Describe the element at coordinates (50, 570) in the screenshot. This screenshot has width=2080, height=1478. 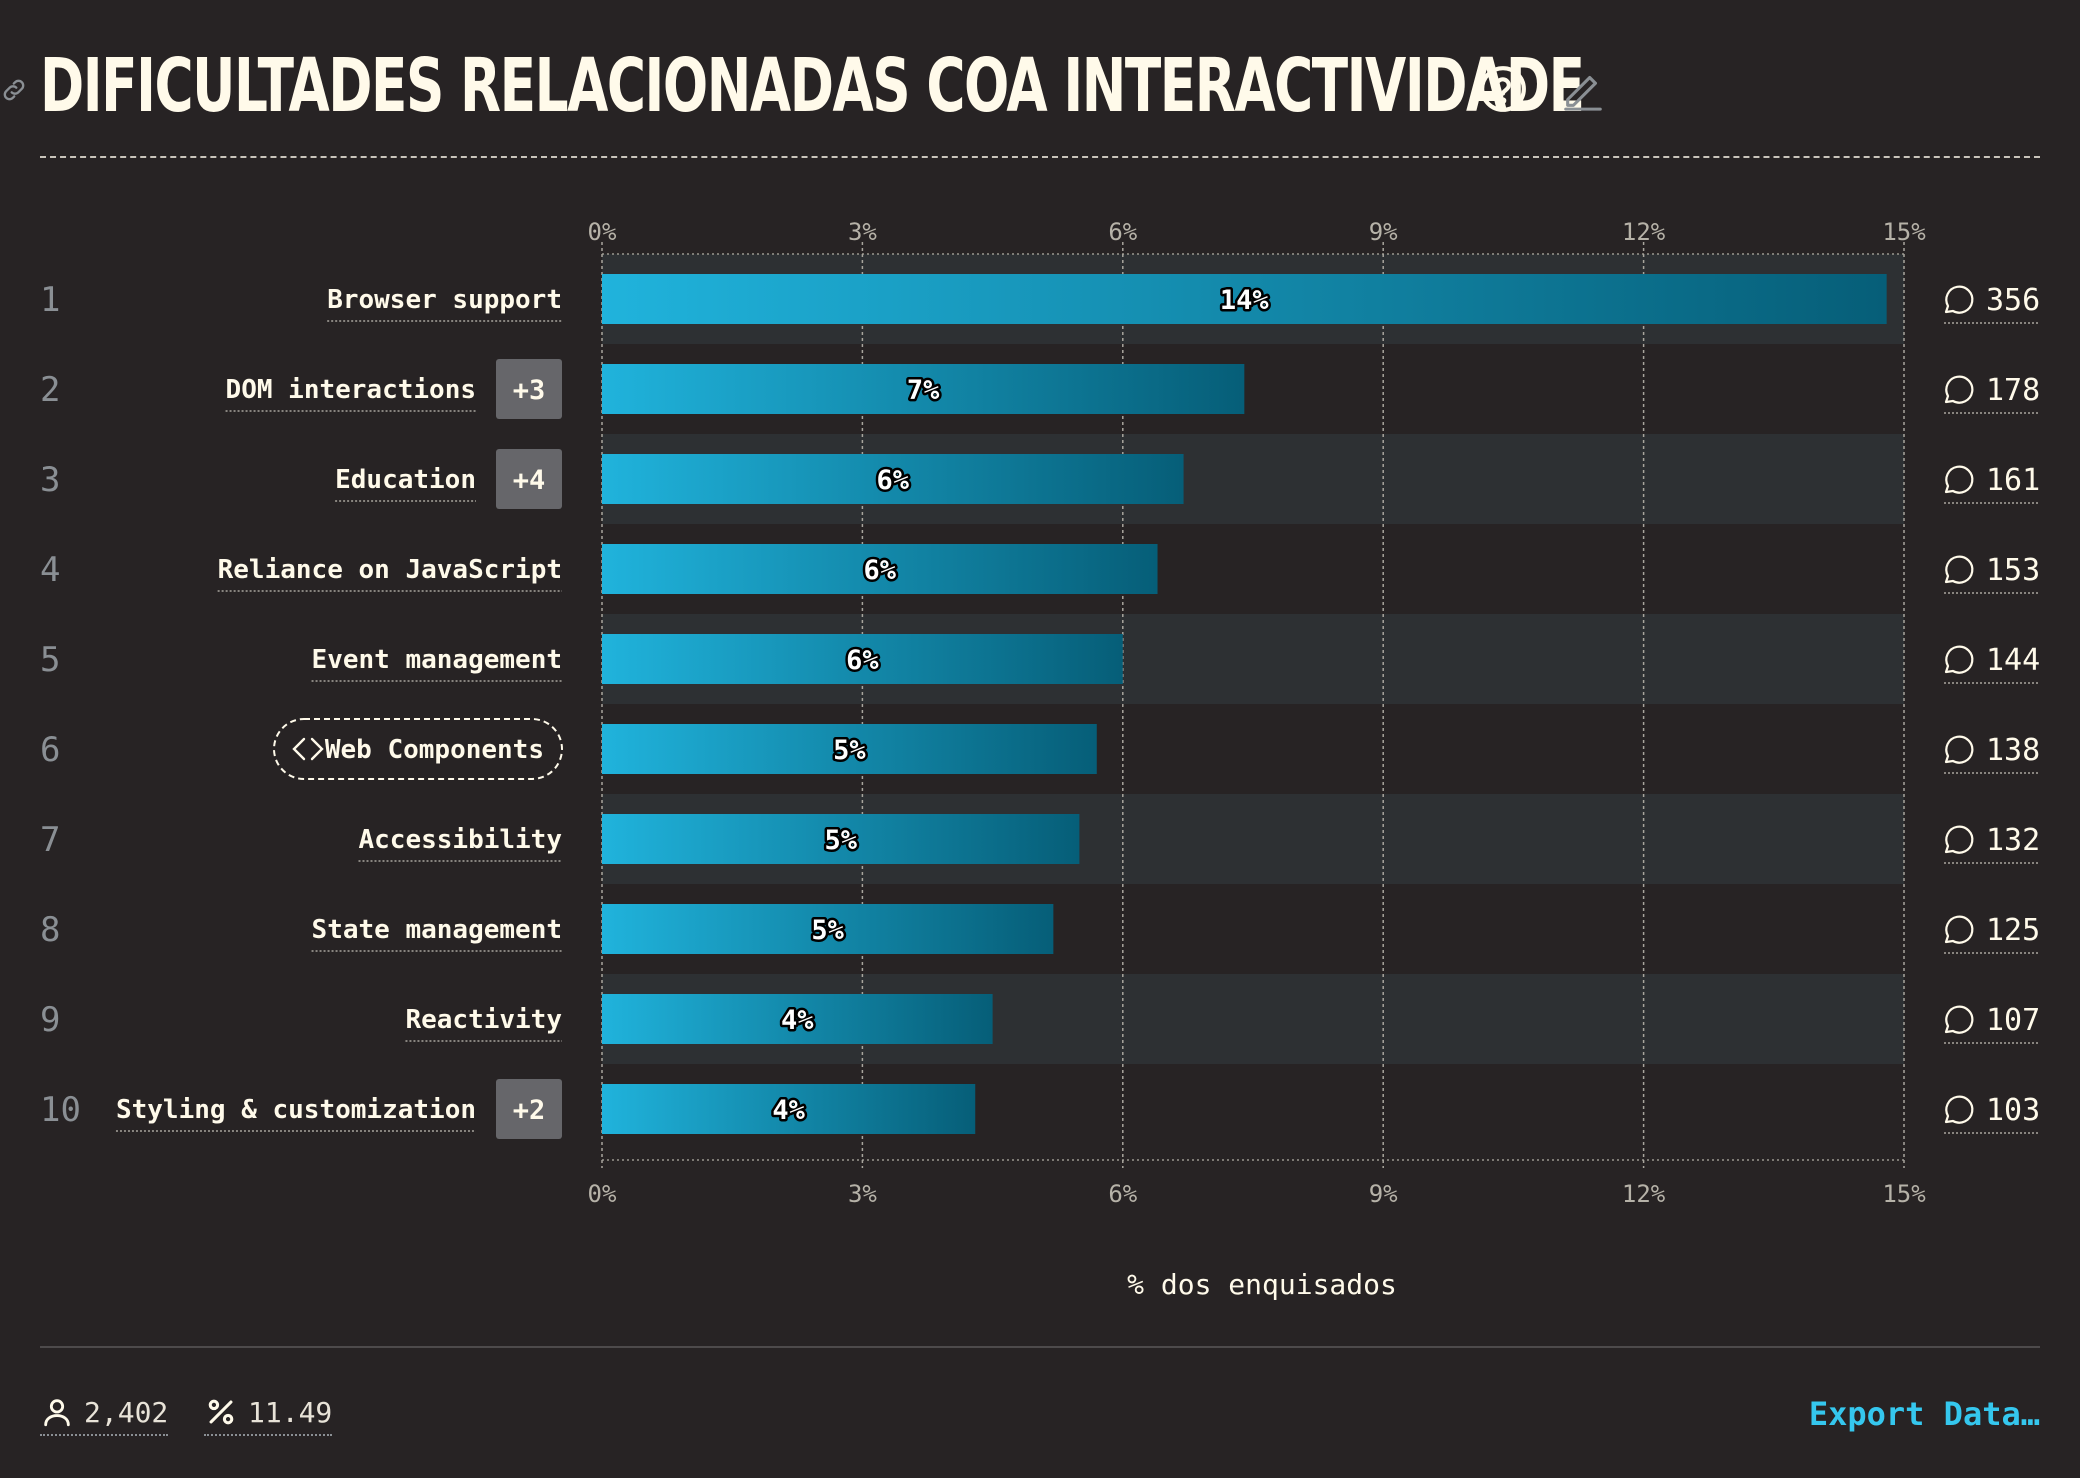
I see `rank-number: 4` at that location.